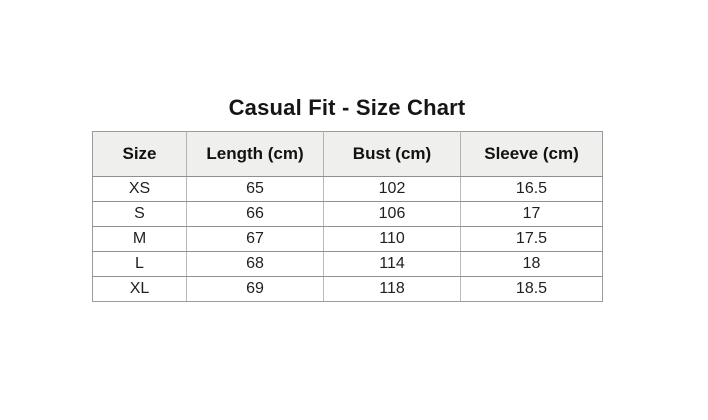  What do you see at coordinates (255, 289) in the screenshot?
I see `table-cell-length: 69` at bounding box center [255, 289].